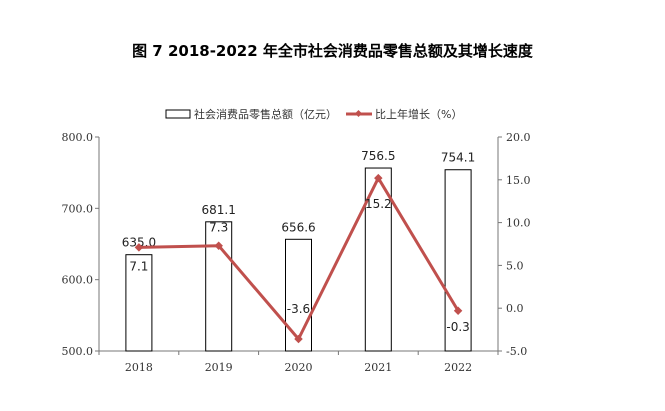 The height and width of the screenshot is (411, 665). What do you see at coordinates (458, 311) in the screenshot?
I see `growth-point-2022` at bounding box center [458, 311].